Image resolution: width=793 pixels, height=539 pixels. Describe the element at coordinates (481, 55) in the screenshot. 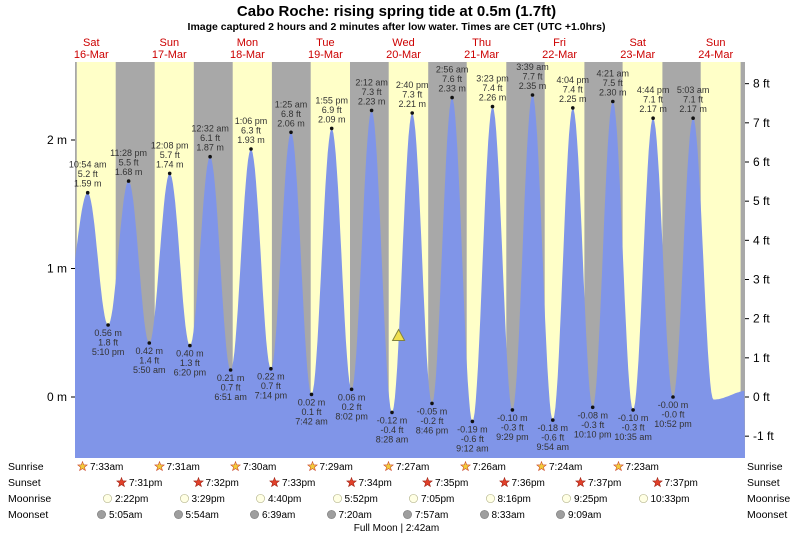

I see `day-date-label: 21-Mar` at that location.